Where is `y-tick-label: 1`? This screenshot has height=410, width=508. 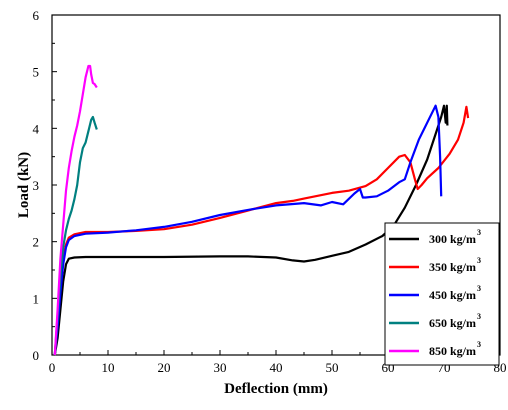 y-tick-label: 1 is located at coordinates (36, 298).